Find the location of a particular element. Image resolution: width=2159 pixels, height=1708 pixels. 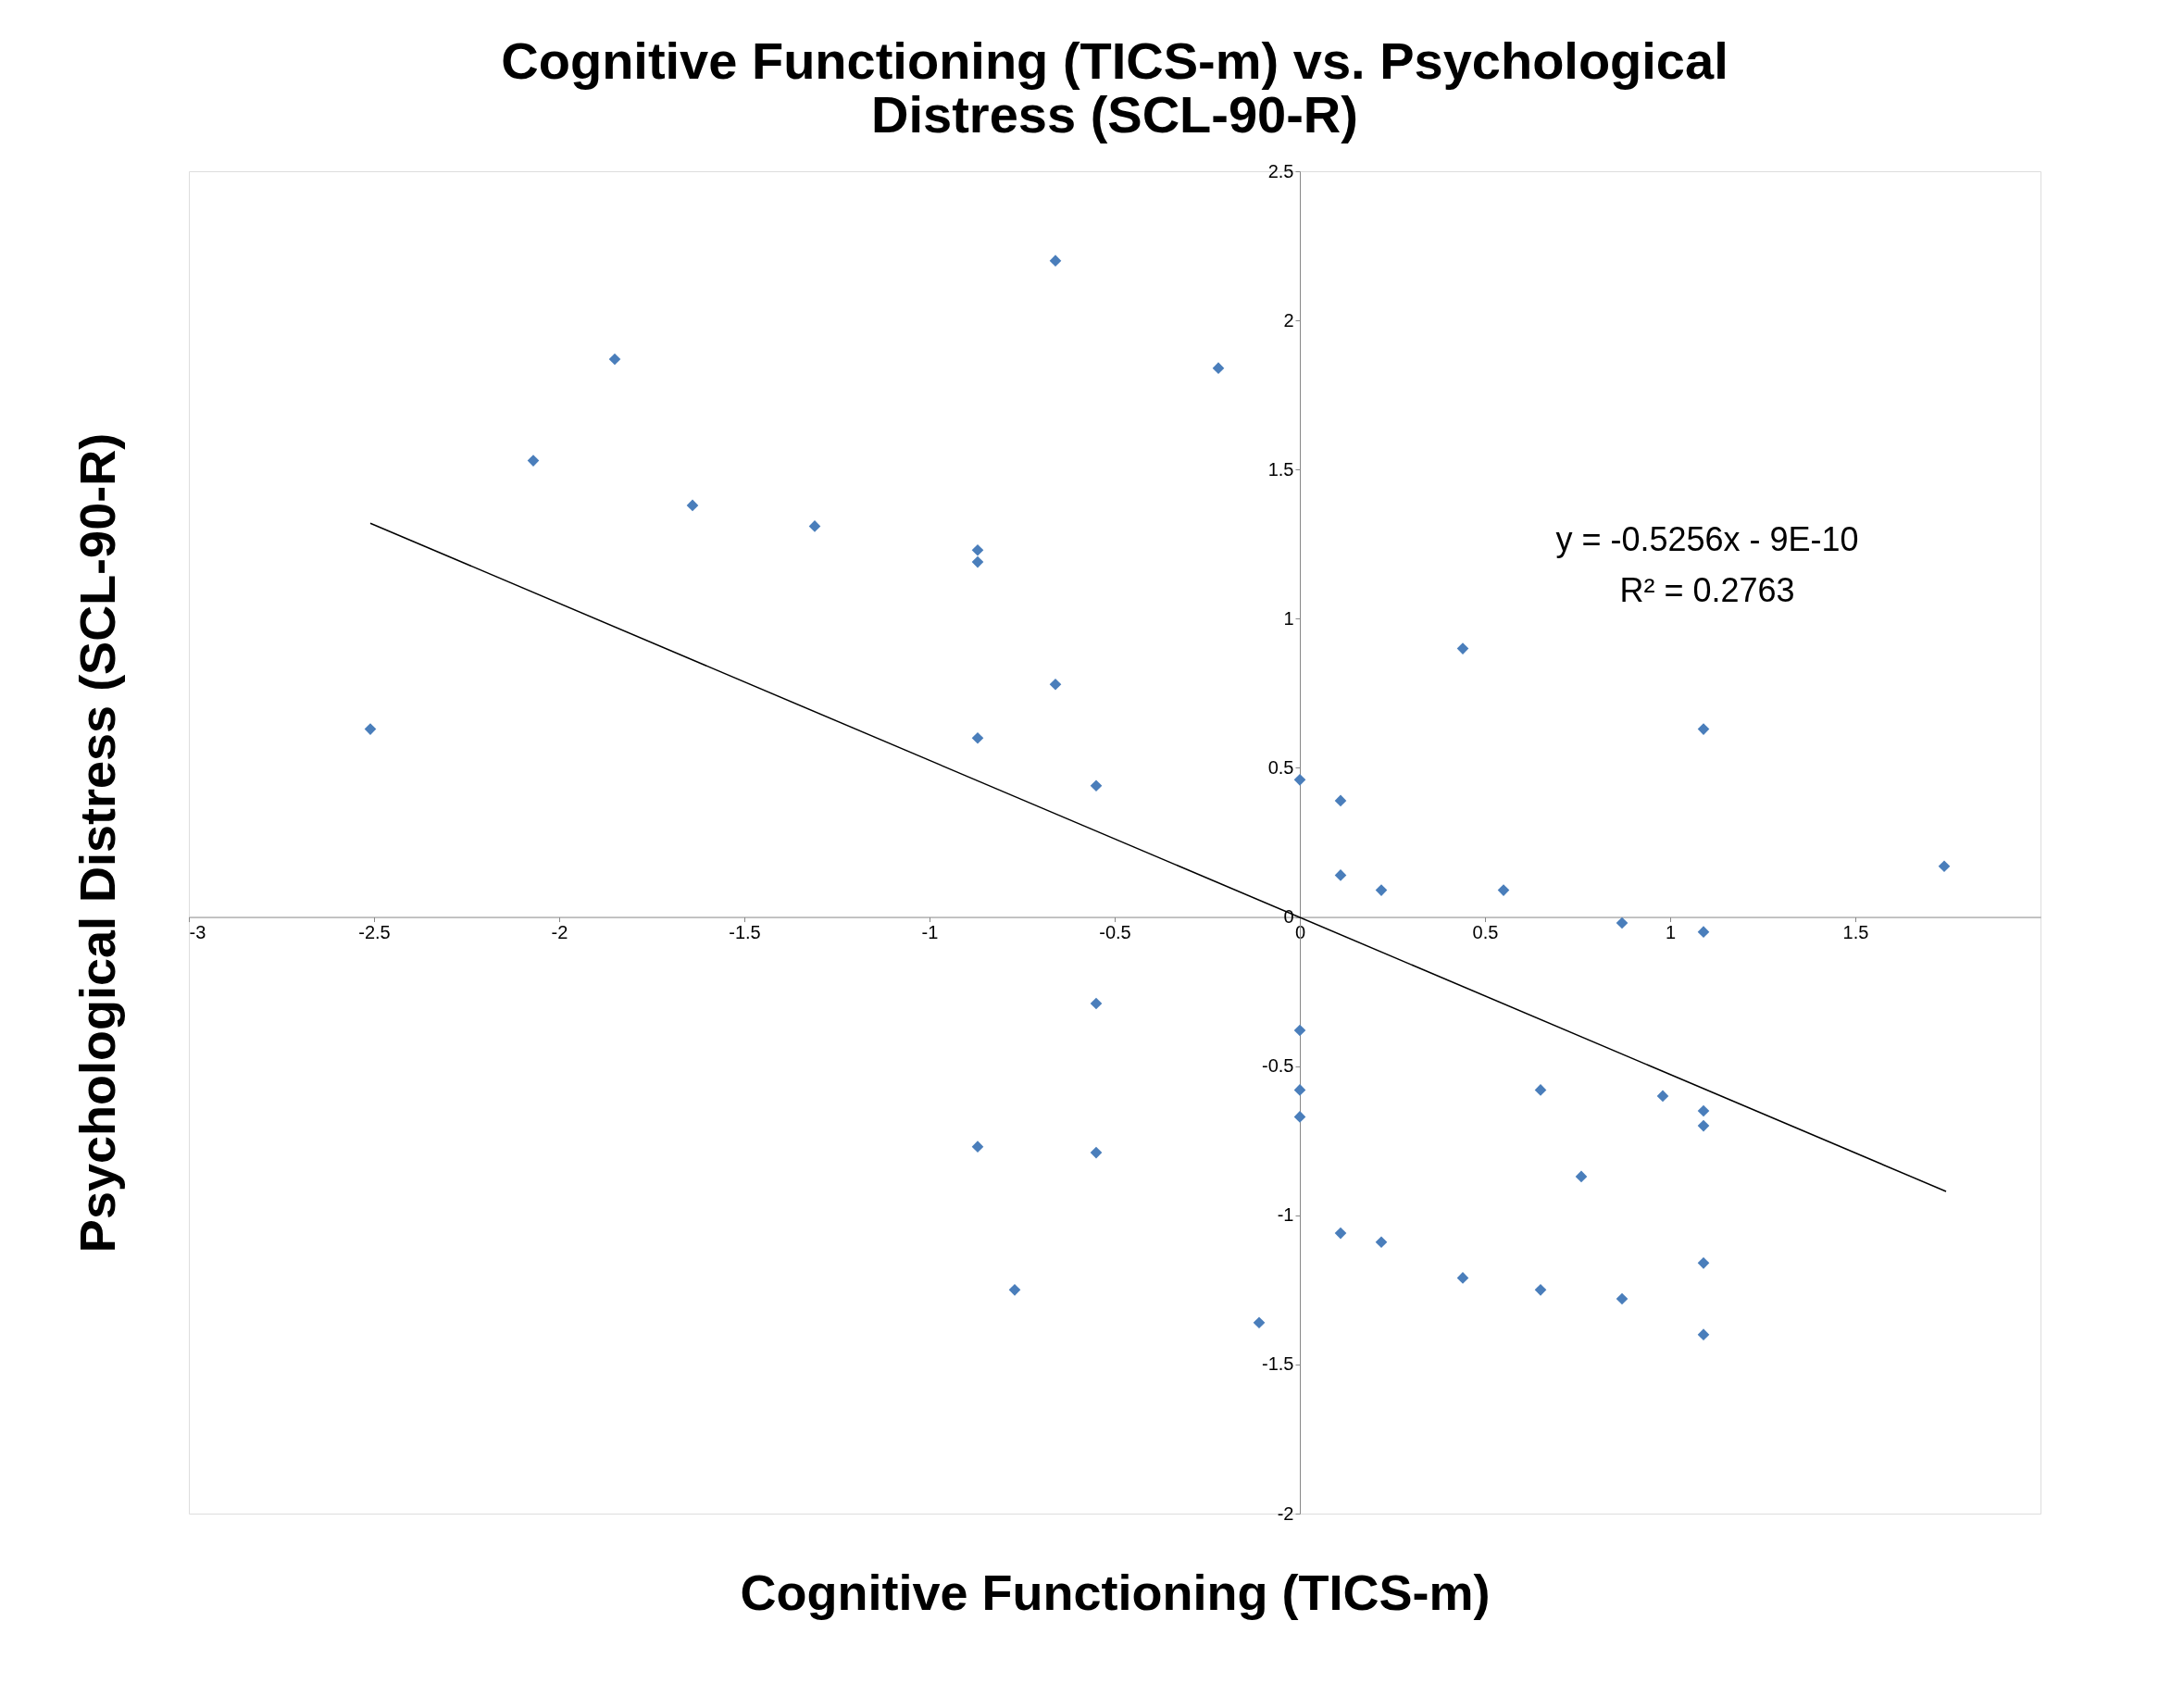

y-tick-label: 1 is located at coordinates (1289, 618).